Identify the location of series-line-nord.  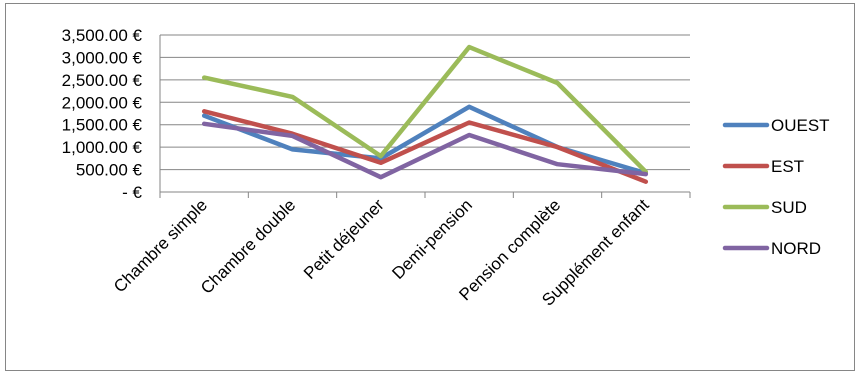
(425, 150).